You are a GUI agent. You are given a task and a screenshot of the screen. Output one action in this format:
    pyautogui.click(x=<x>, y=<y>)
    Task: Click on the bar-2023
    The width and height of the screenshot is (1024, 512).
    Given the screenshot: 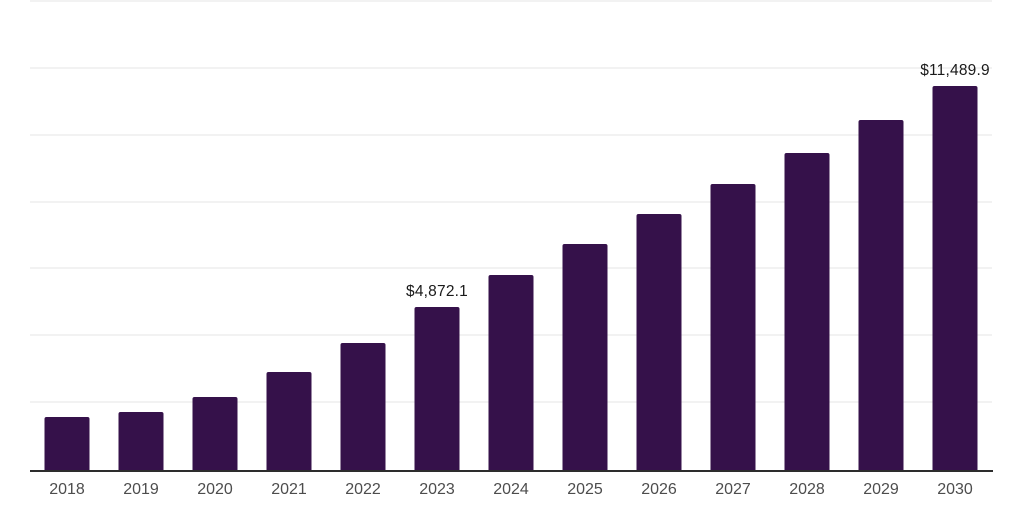 What is the action you would take?
    pyautogui.click(x=437, y=388)
    